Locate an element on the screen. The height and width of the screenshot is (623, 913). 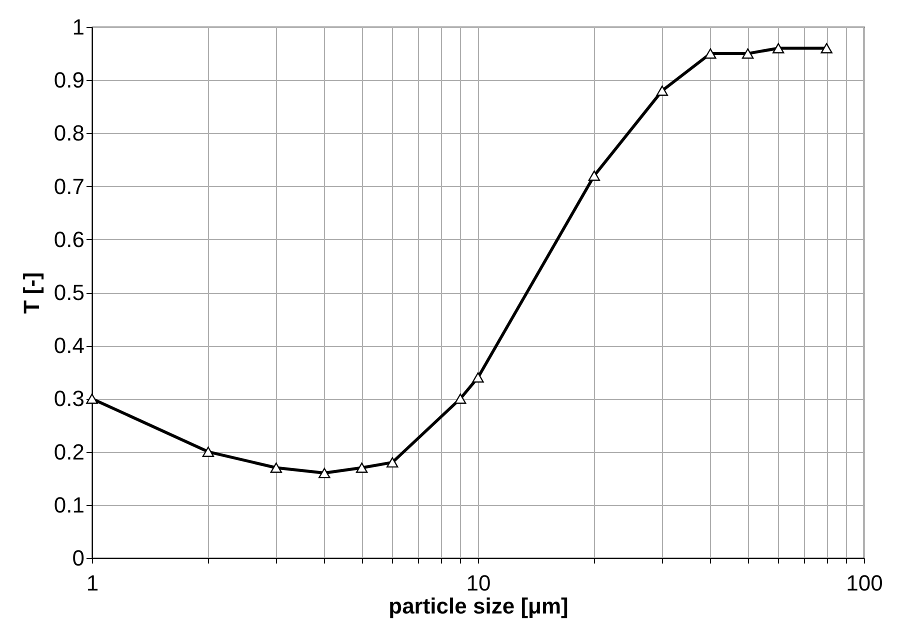
y-tick-label: 0.1 is located at coordinates (69, 505).